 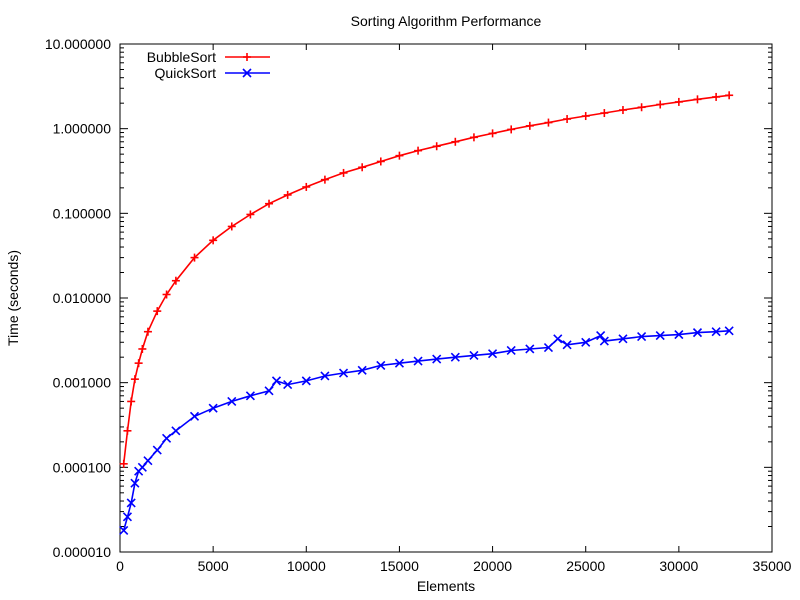 I want to click on y-tick-label: 0.100000, so click(x=82, y=213).